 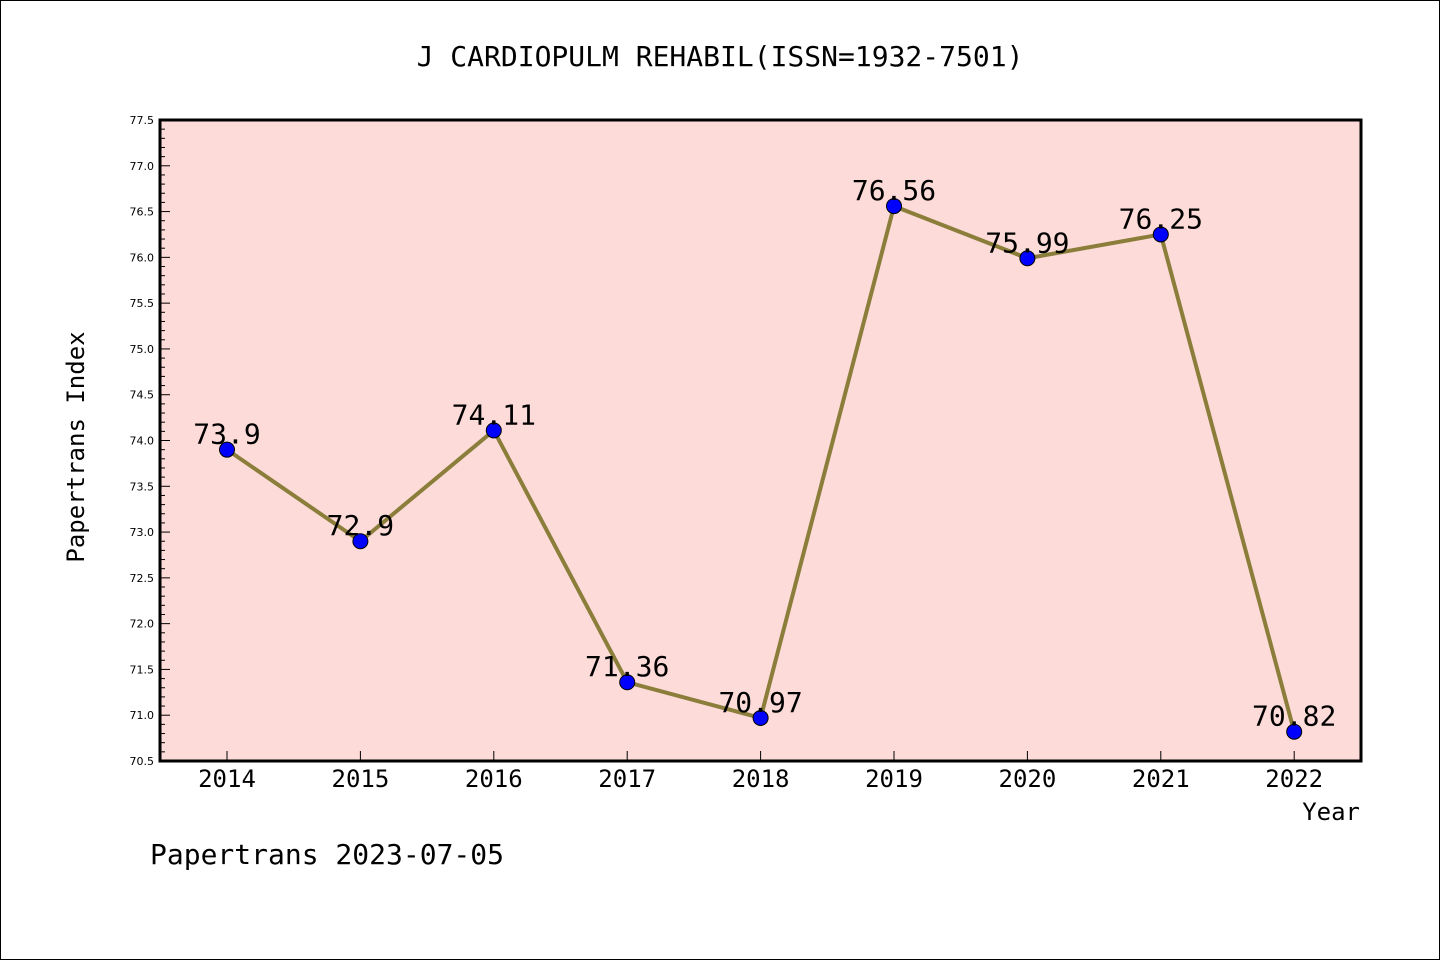 I want to click on x-axis-label: Year, so click(x=1331, y=812).